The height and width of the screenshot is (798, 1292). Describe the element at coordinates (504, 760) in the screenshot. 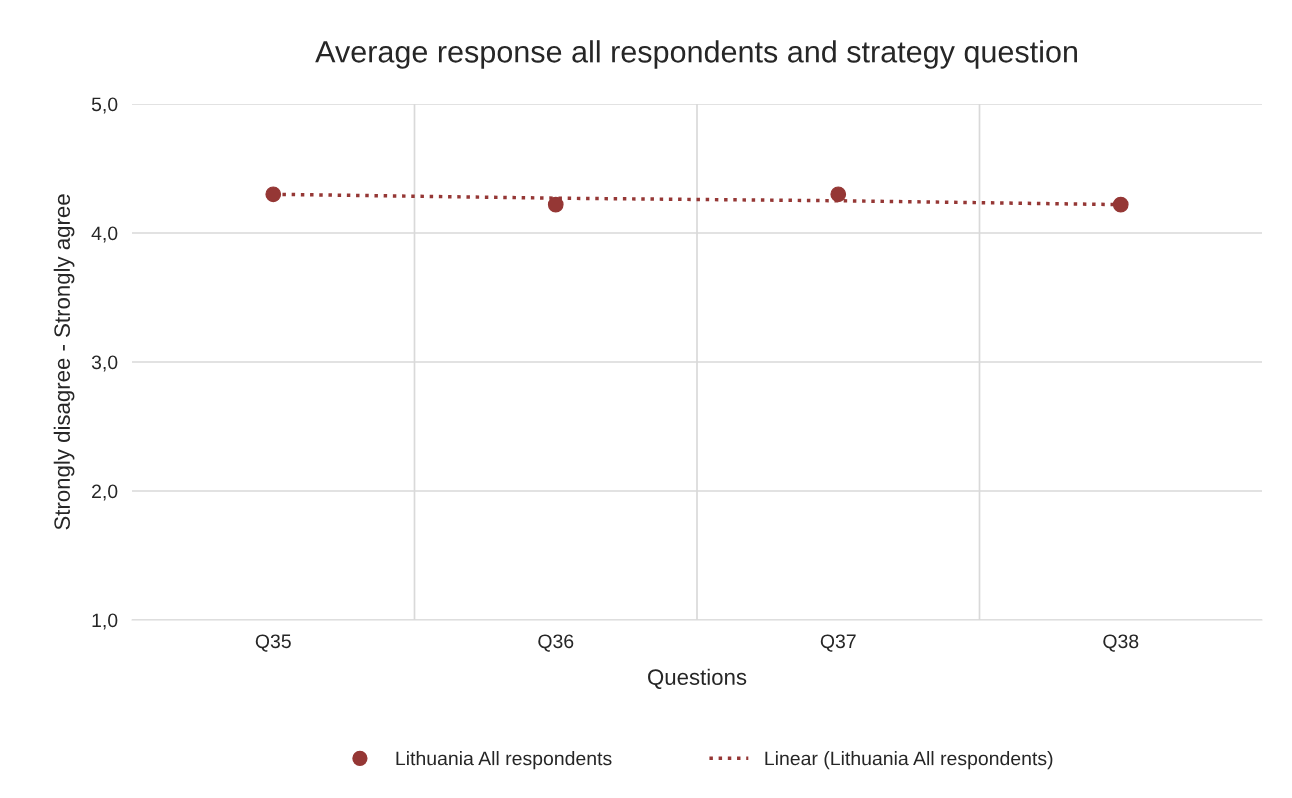

I see `legend-label: Lithuania All respondents` at that location.